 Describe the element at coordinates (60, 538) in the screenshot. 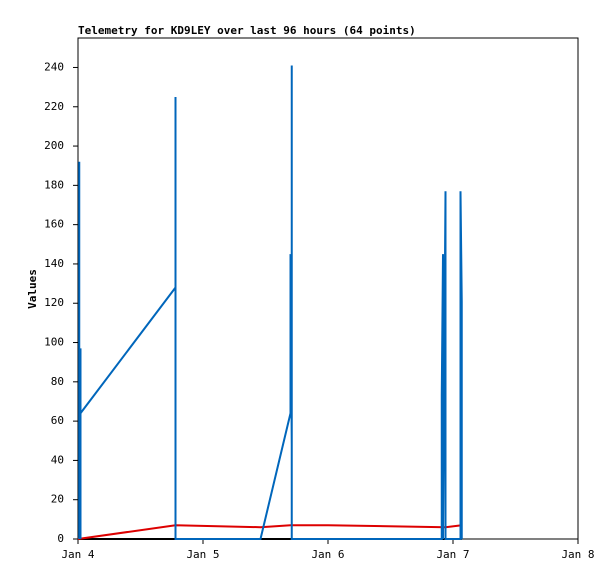

I see `y-tick-label: 0` at that location.